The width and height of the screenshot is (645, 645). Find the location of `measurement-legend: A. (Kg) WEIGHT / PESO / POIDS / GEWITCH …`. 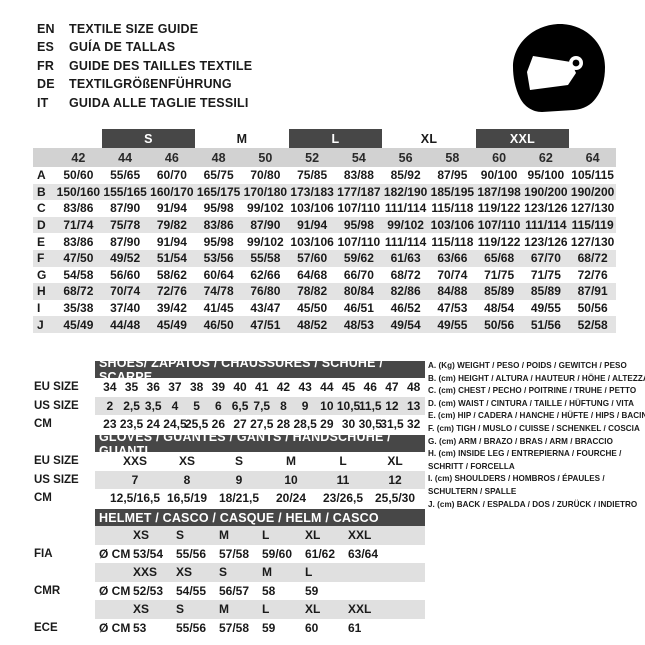

measurement-legend: A. (Kg) WEIGHT / PESO / POIDS / GEWITCH … is located at coordinates (536, 435).